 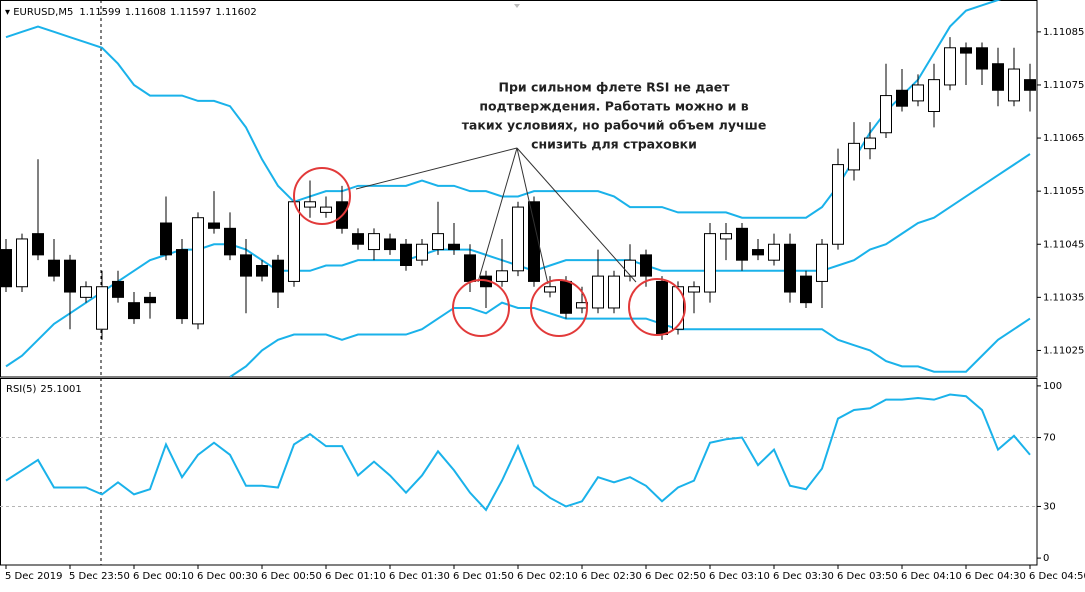 I want to click on annotation-line: подтверждения. Работать можно и в, so click(x=613, y=106).